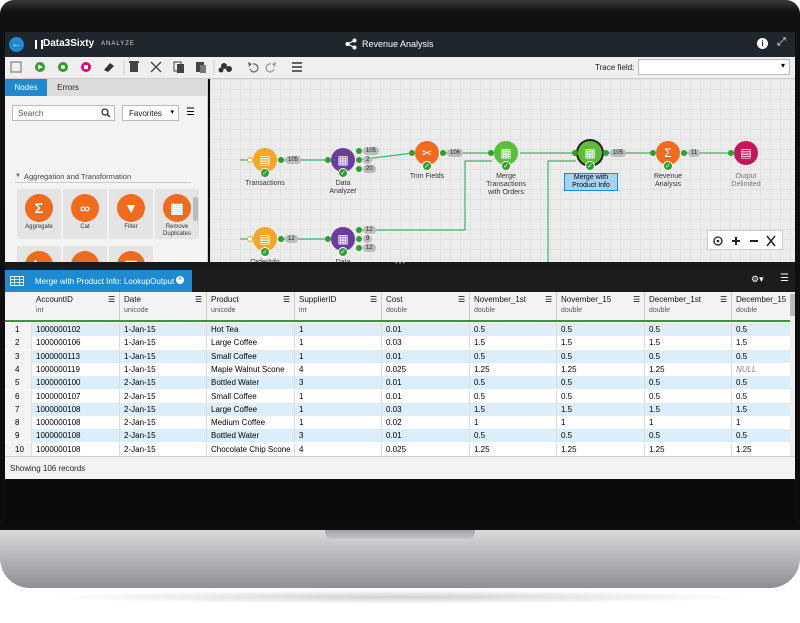 The height and width of the screenshot is (623, 800). Describe the element at coordinates (16, 44) in the screenshot. I see `back-button: ←` at that location.